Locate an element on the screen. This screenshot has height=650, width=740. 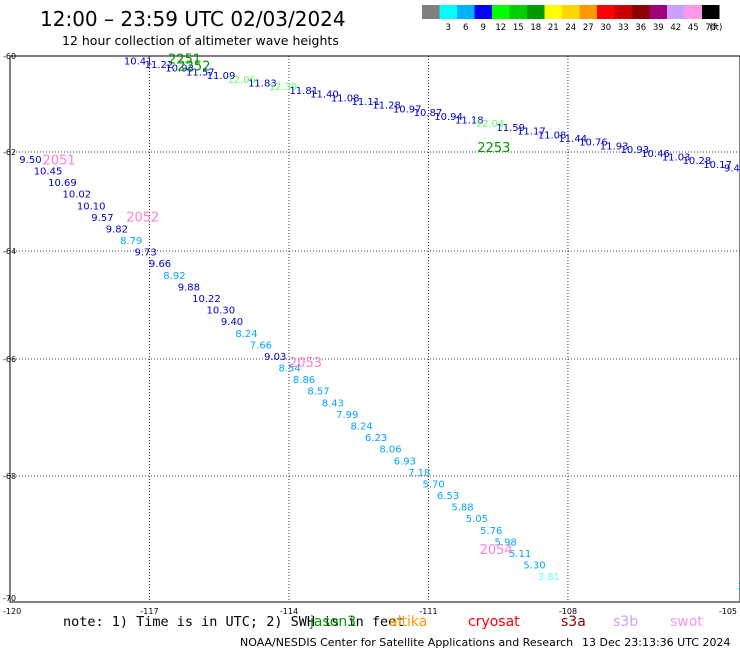
satellite-legend-swot: swot is located at coordinates (686, 622).